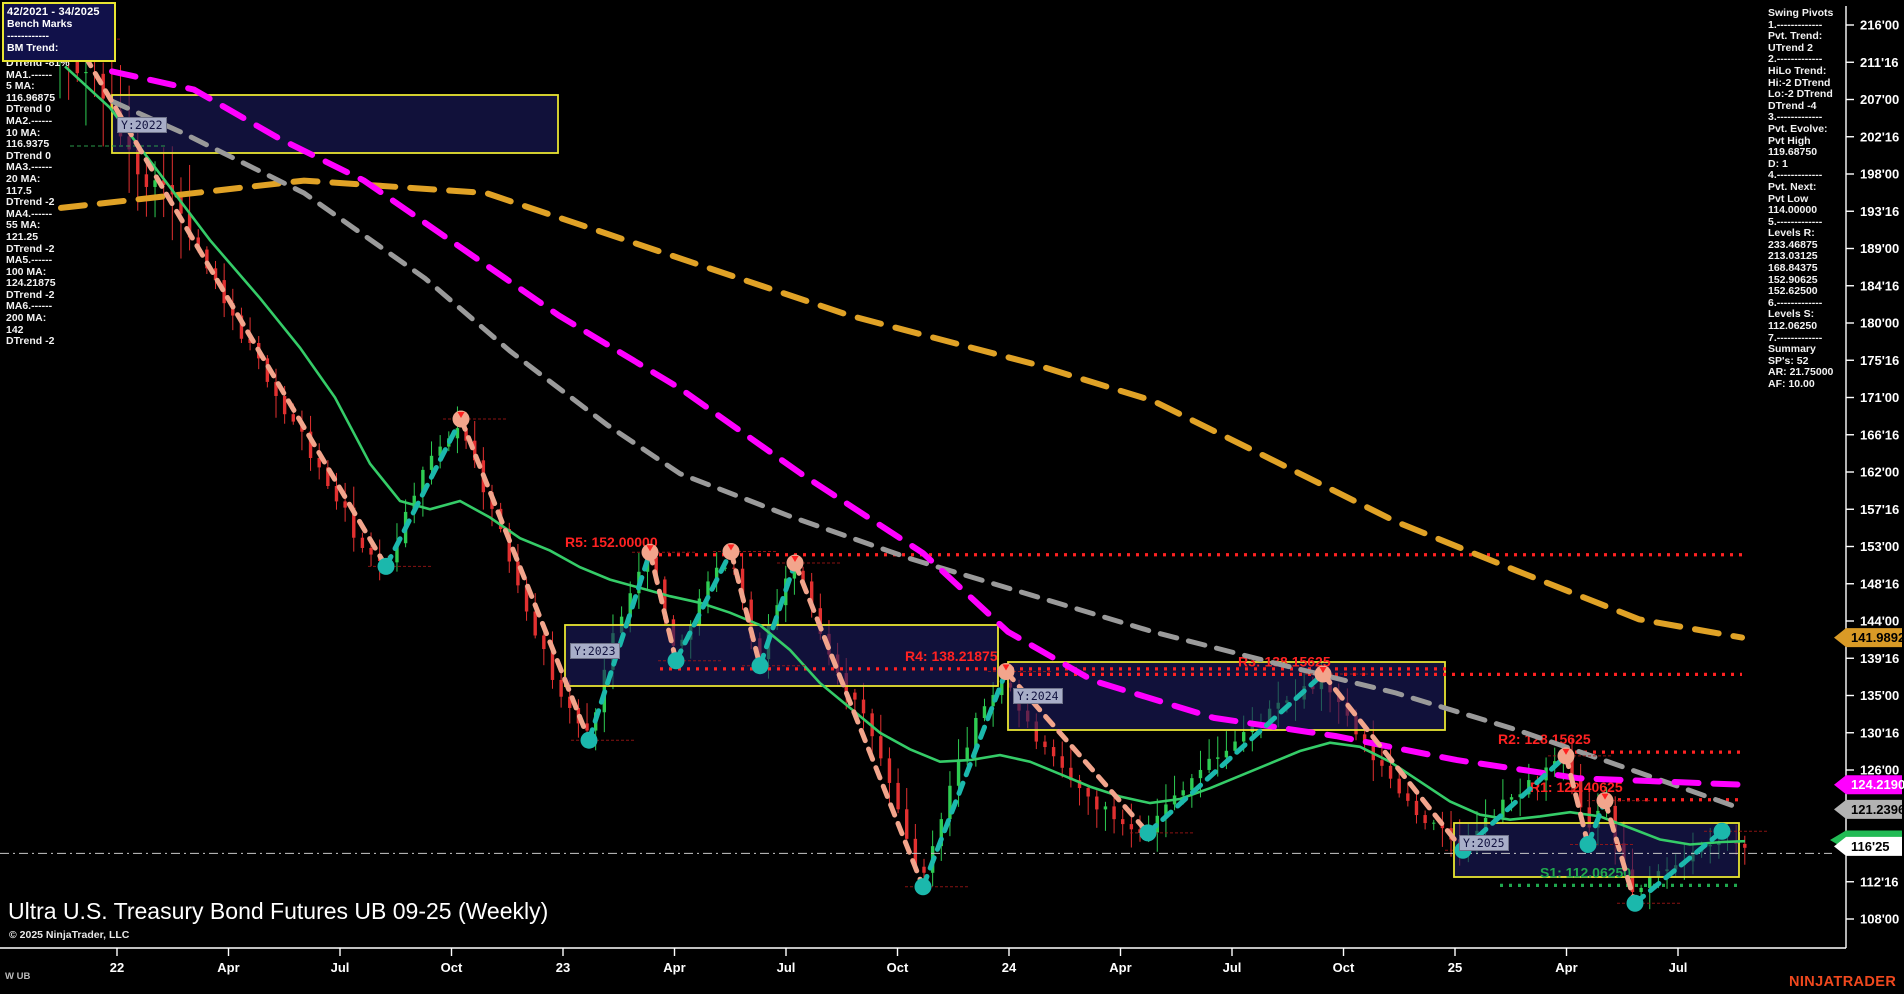 The image size is (1904, 994). Describe the element at coordinates (23, 178) in the screenshot. I see `ma-panel-line: 20 MA:` at that location.